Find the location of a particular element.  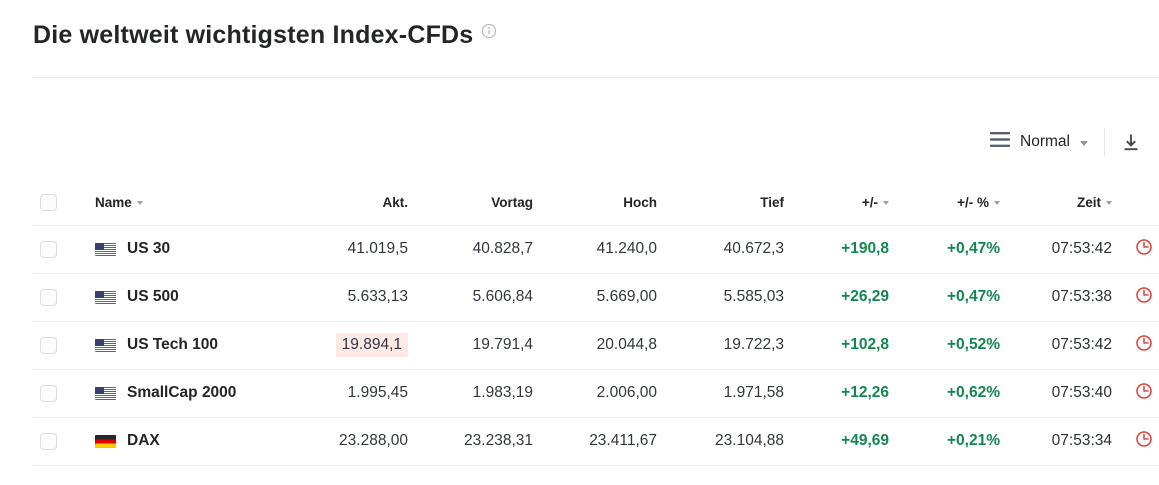

vortag-cell: 40.828,7 is located at coordinates (470, 249).